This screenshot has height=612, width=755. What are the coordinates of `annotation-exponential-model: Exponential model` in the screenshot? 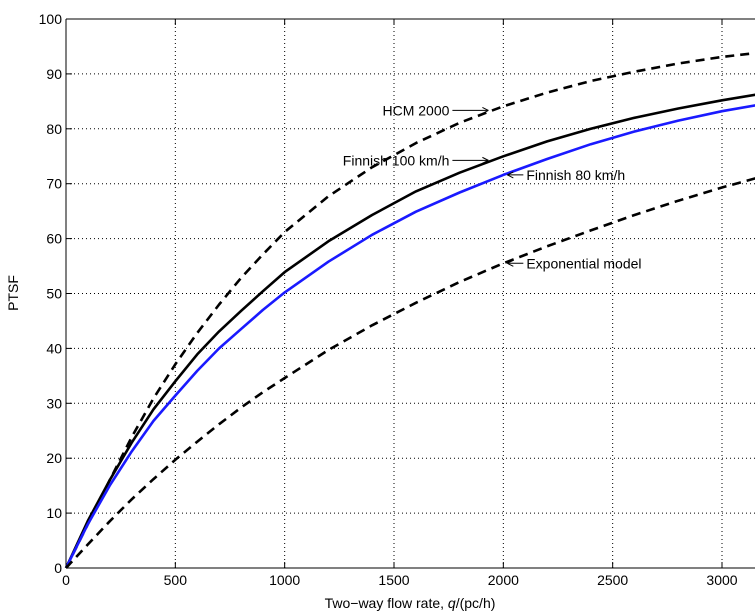 It's located at (583, 263).